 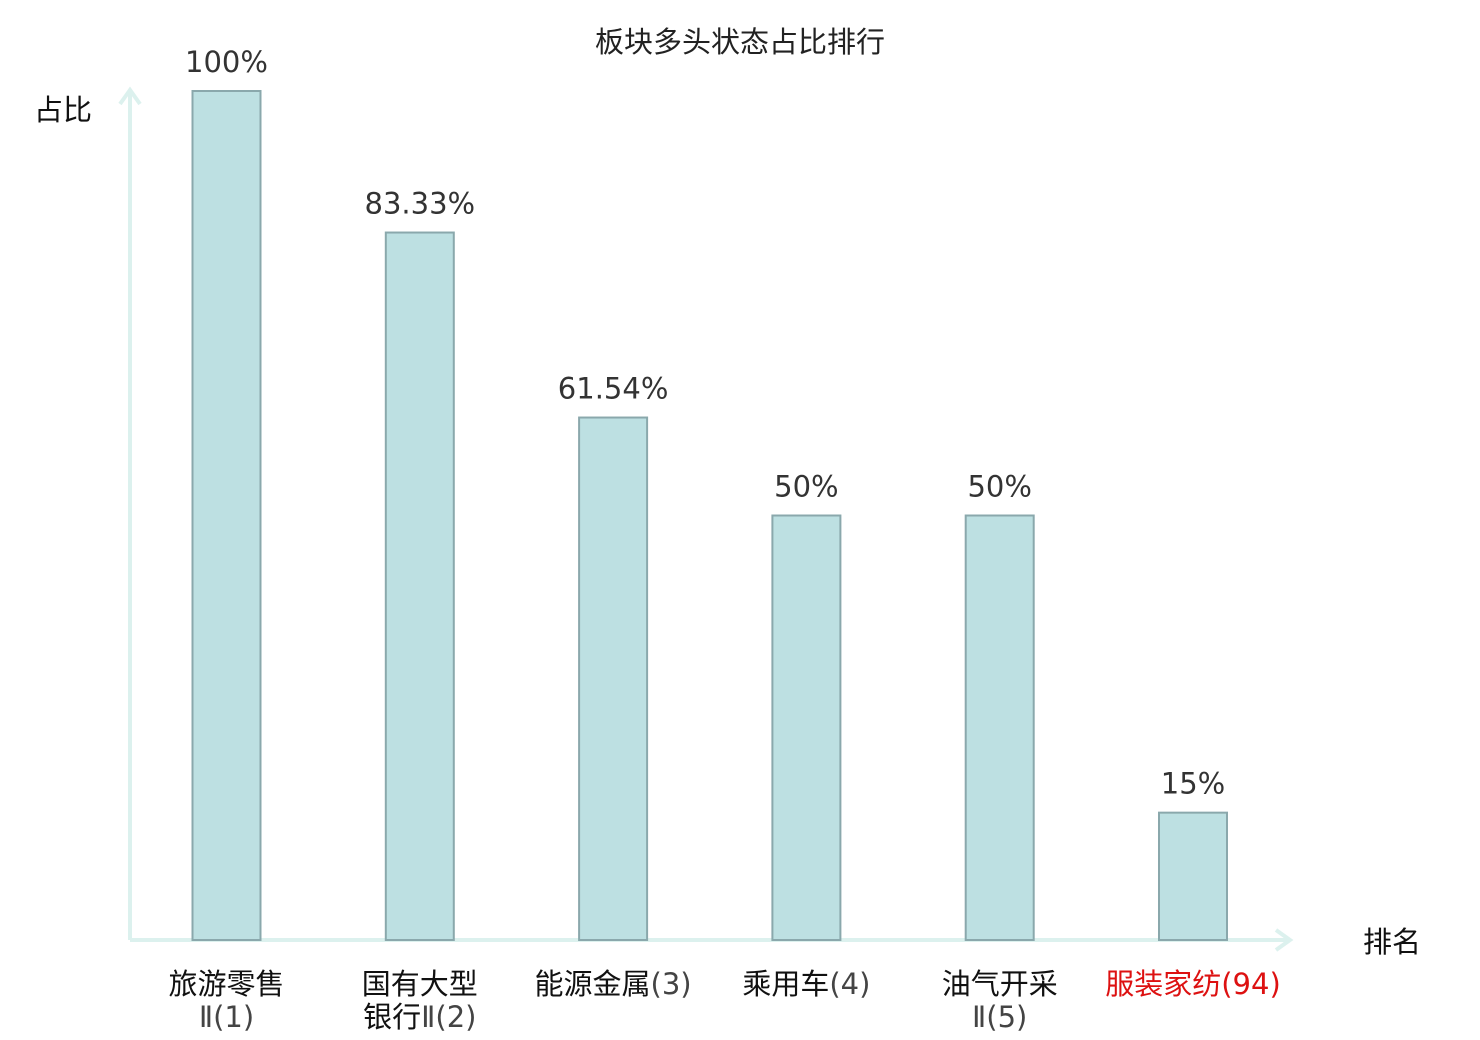 What do you see at coordinates (420, 984) in the screenshot?
I see `category-label: 国有大型` at bounding box center [420, 984].